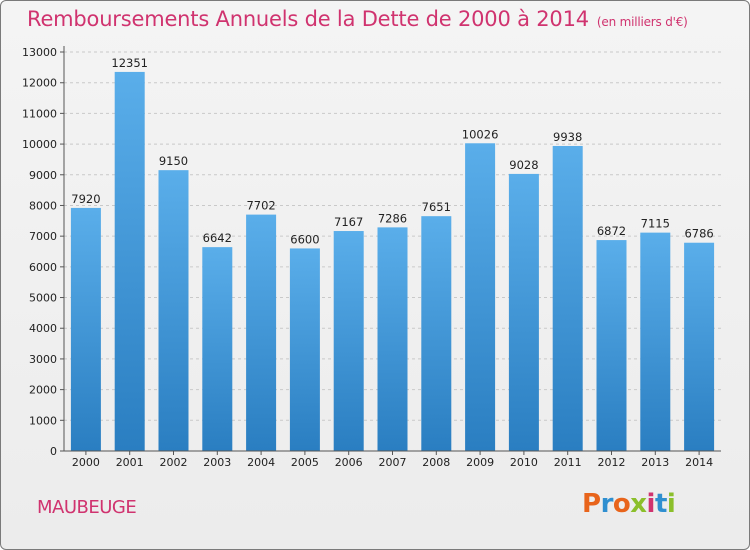 Image resolution: width=750 pixels, height=550 pixels. I want to click on data-label-2009: 10026, so click(480, 134).